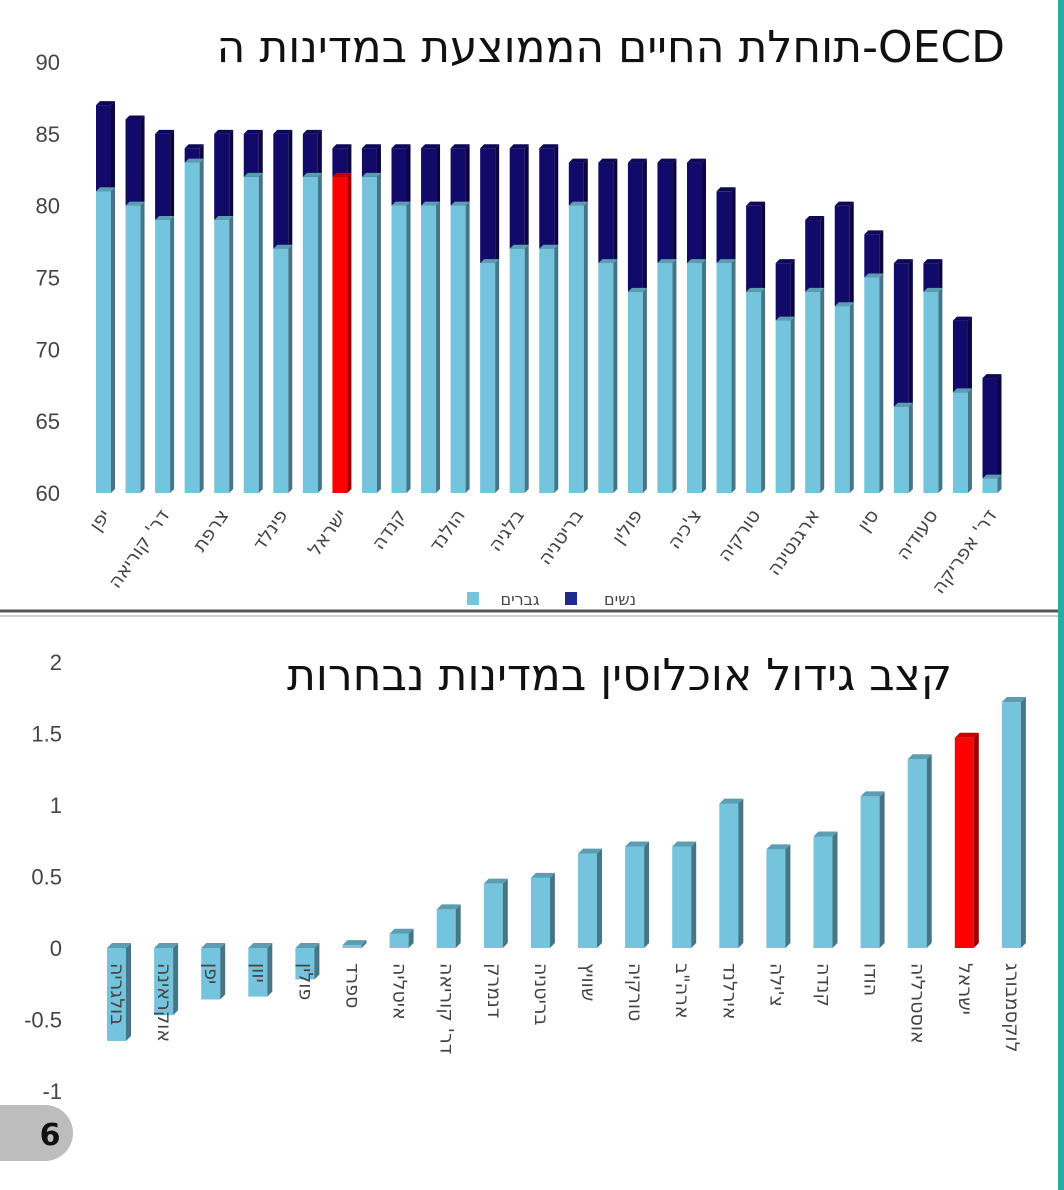 Image resolution: width=1064 pixels, height=1190 pixels. What do you see at coordinates (43, 1020) in the screenshot?
I see `y-tick-label: -0.5` at bounding box center [43, 1020].